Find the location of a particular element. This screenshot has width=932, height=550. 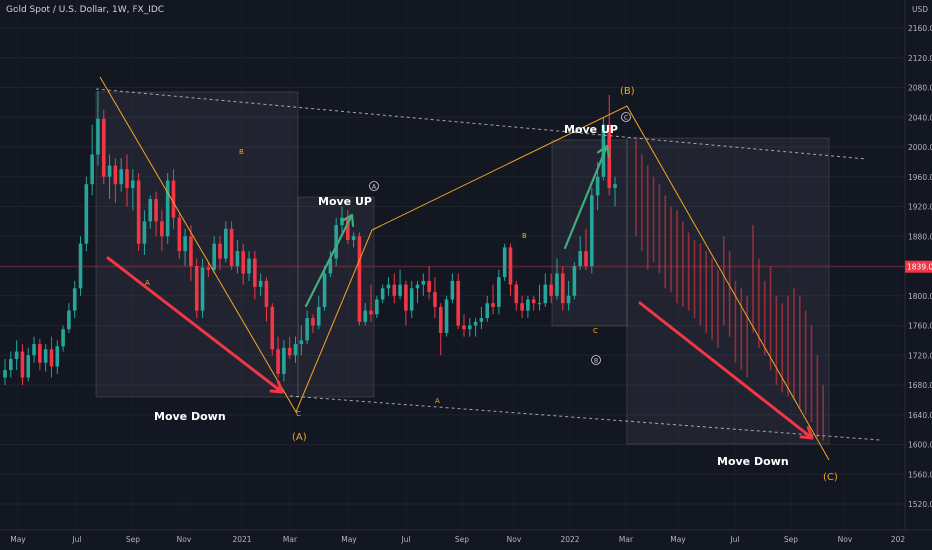

x-tick-label: Nov is located at coordinates (845, 539).